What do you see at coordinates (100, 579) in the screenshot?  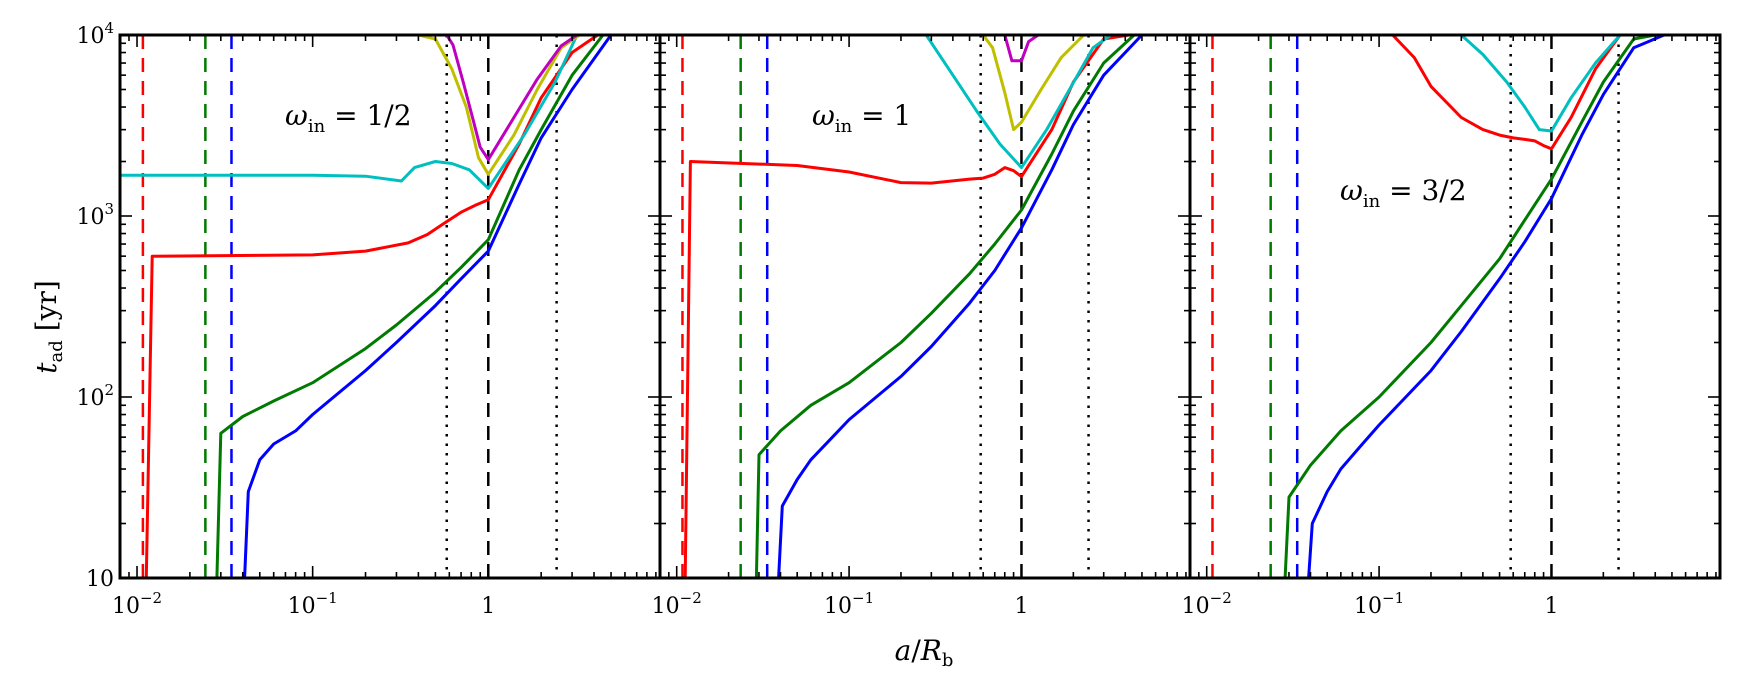 I see `y-tick-label: 10` at bounding box center [100, 579].